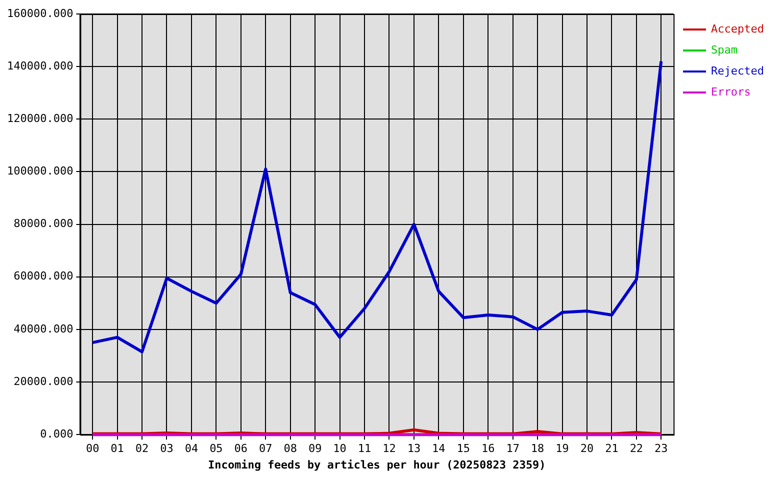  Describe the element at coordinates (40, 119) in the screenshot. I see `y-tick-label: 120000.000` at that location.